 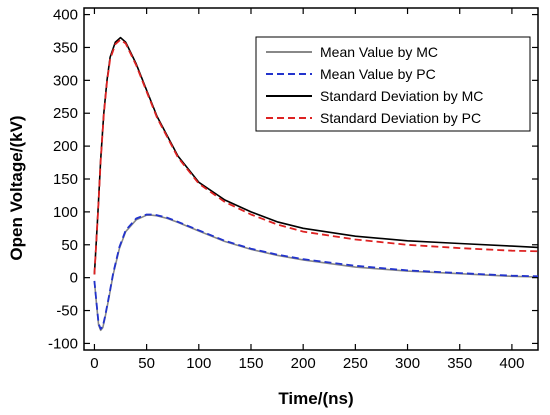 What do you see at coordinates (94, 363) in the screenshot?
I see `x-tick-label: 0` at bounding box center [94, 363].